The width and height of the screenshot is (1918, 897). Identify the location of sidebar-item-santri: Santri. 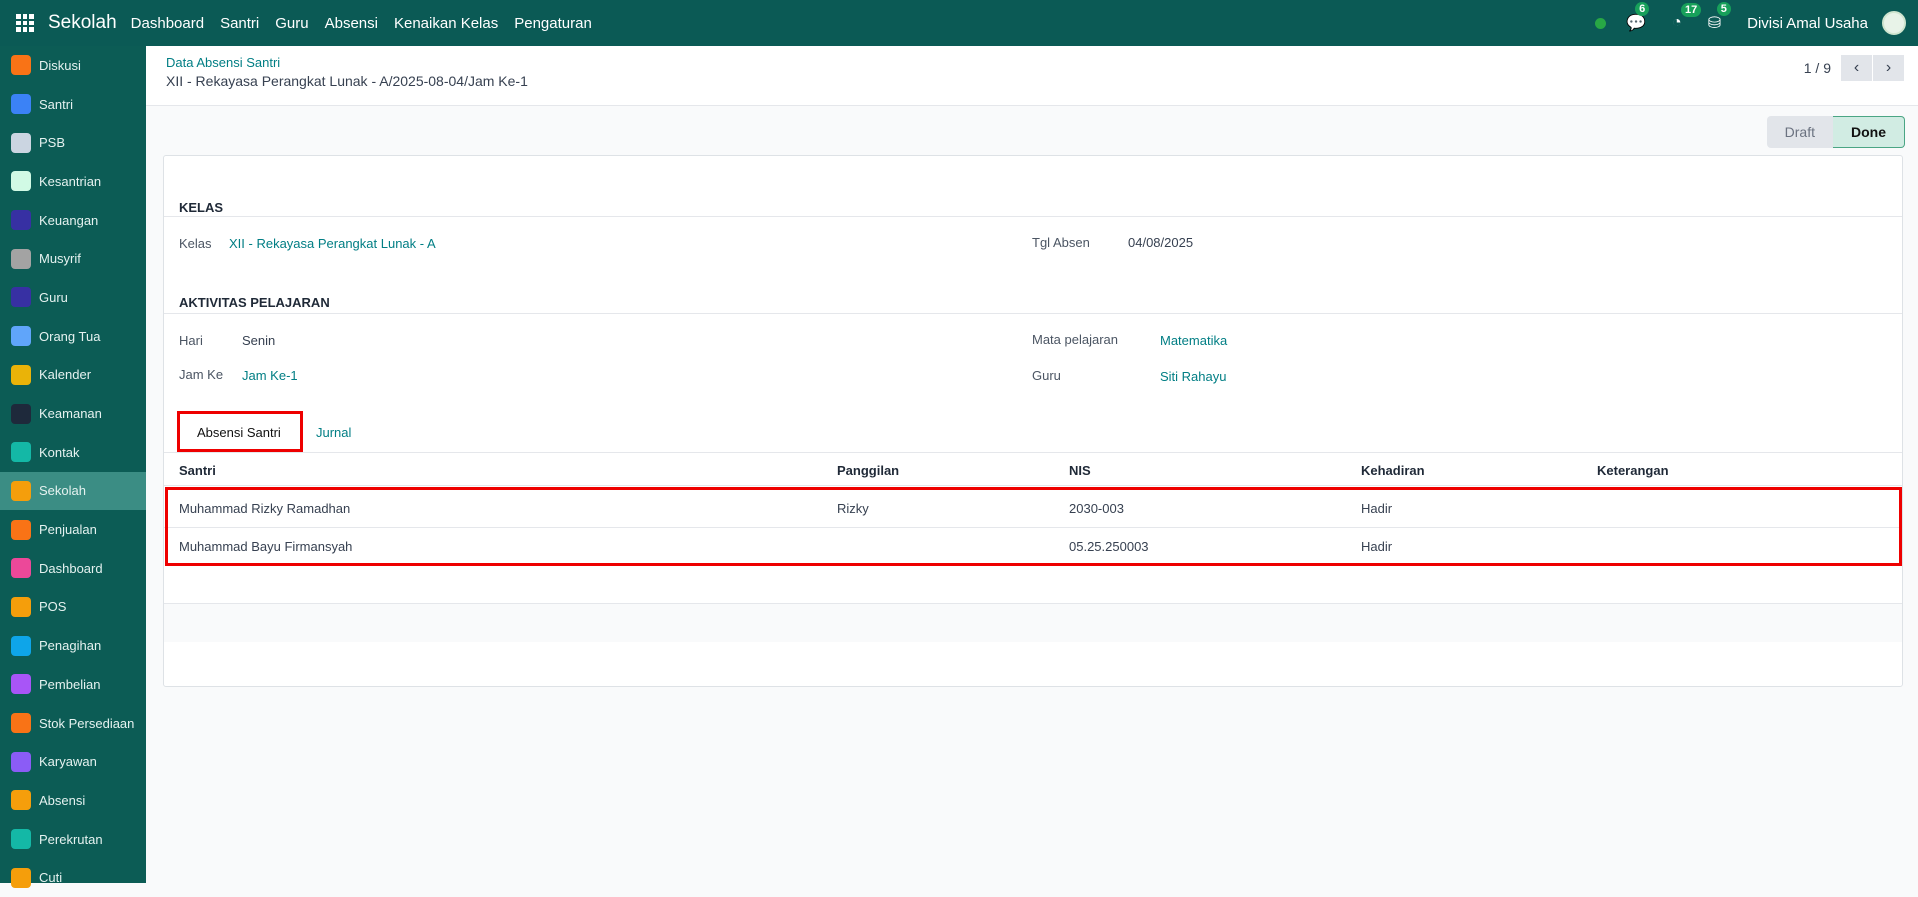
(73, 104).